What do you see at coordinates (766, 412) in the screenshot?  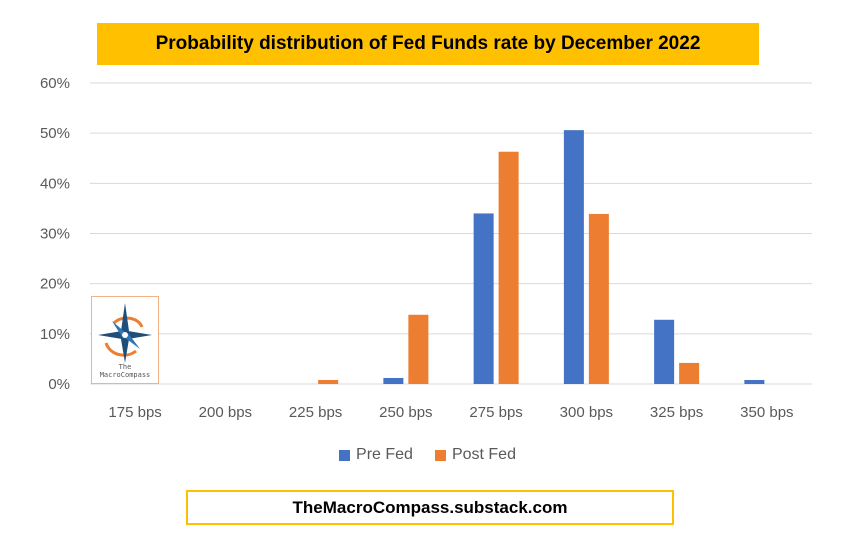 I see `x-tick-label: 350 bps` at bounding box center [766, 412].